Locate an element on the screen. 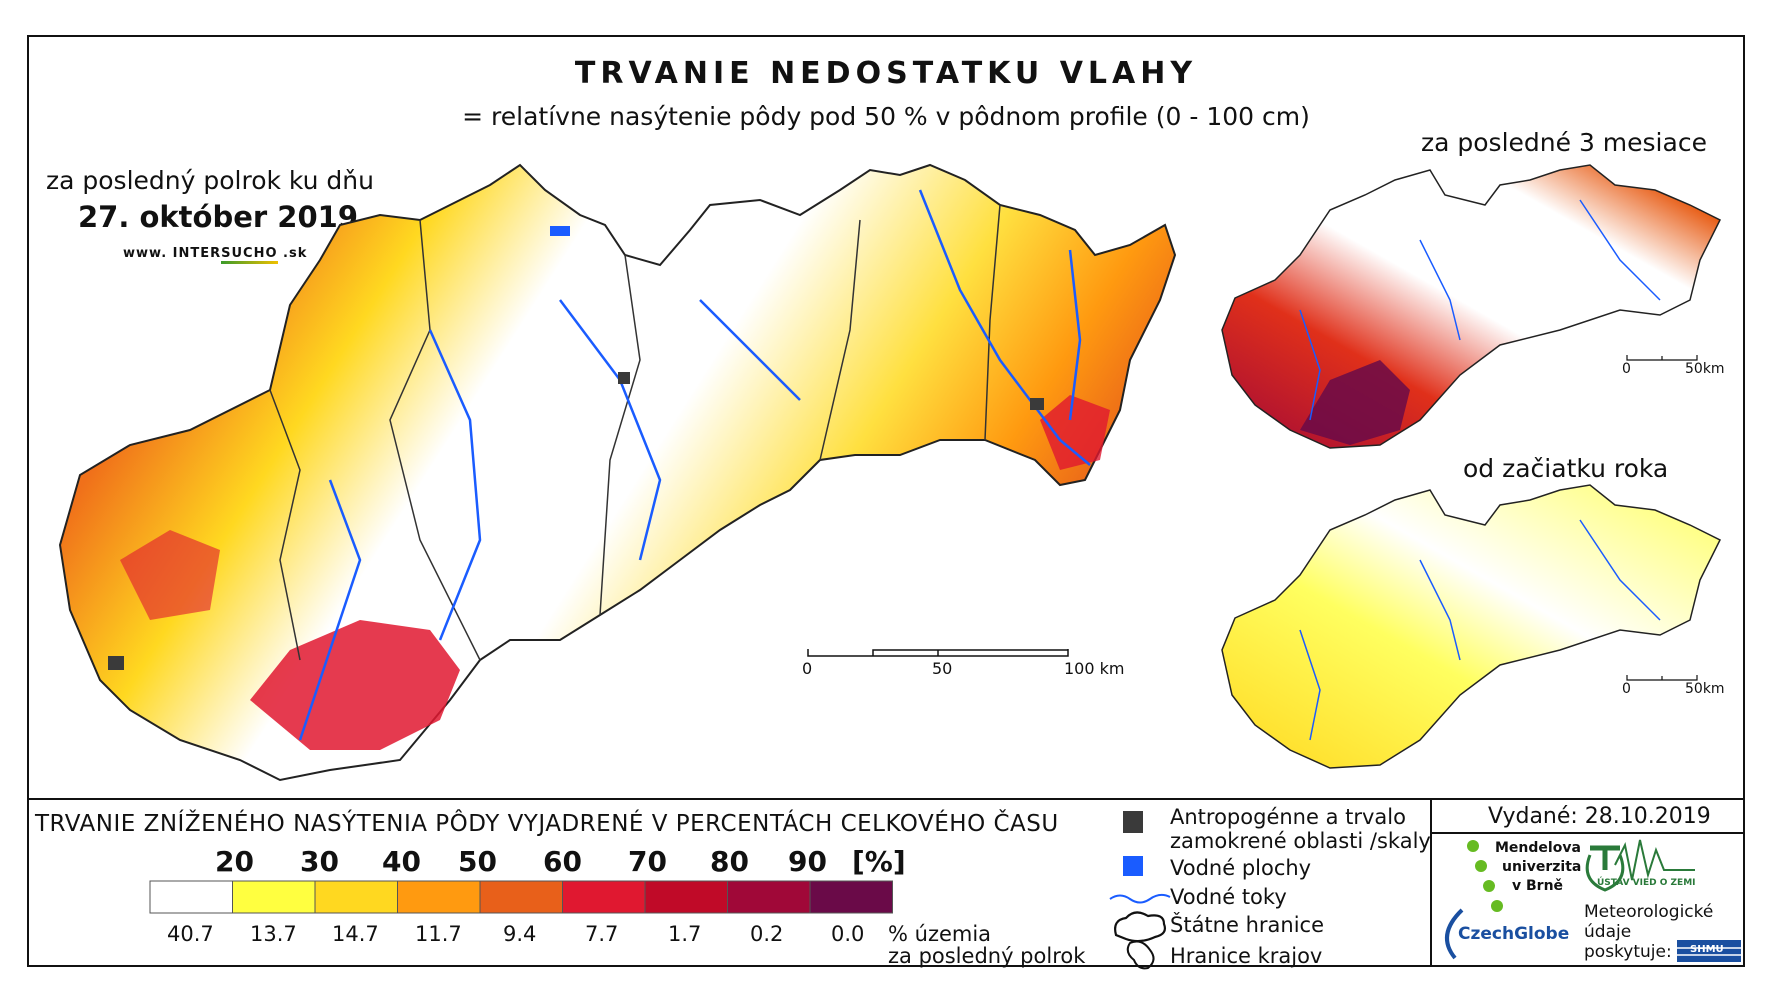  main-map-date: 27. október 2019 is located at coordinates (218, 217).